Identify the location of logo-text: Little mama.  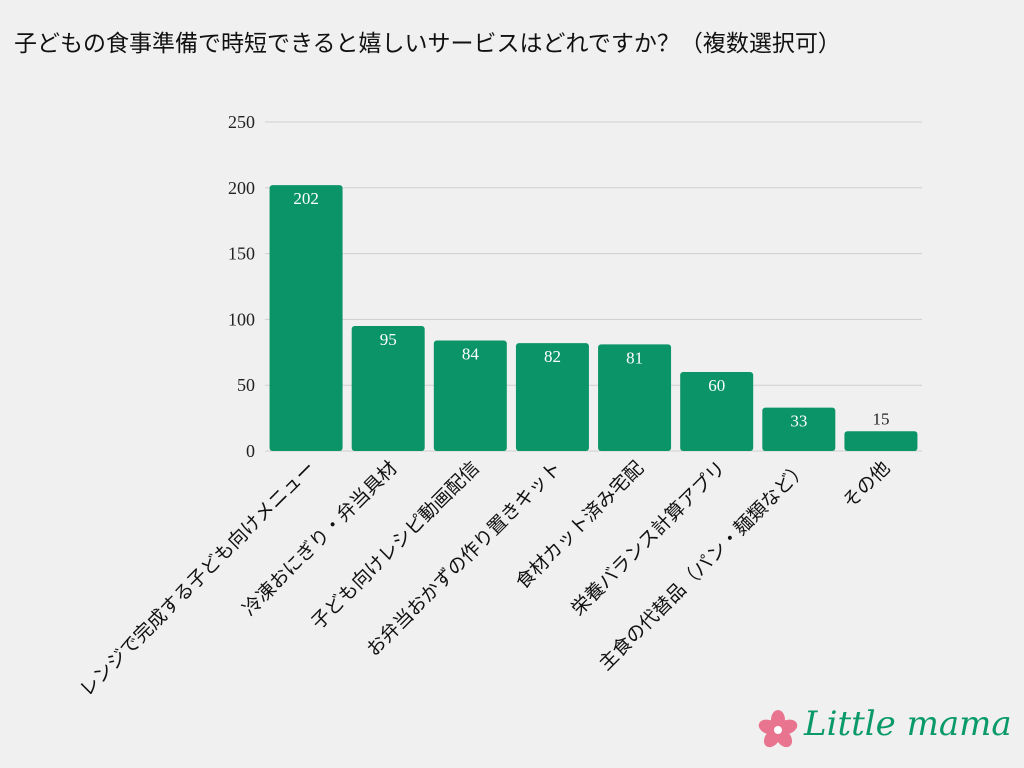
(908, 724).